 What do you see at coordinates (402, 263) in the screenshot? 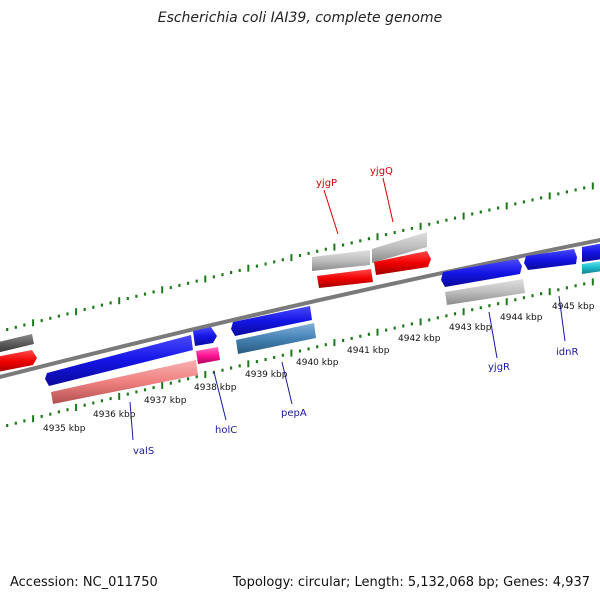
I see `gene-yjgQ-red-feature` at bounding box center [402, 263].